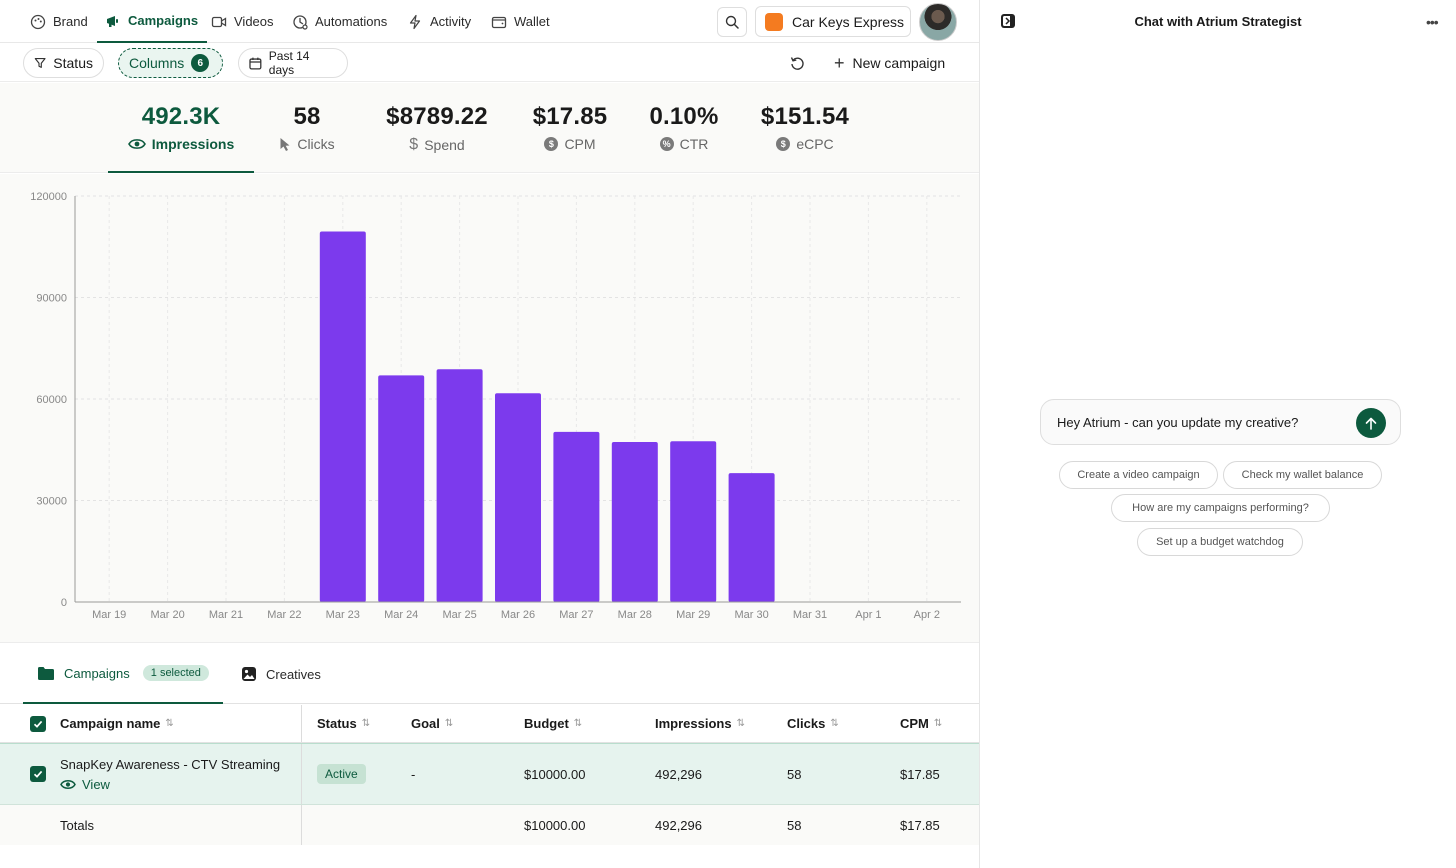 Image resolution: width=1456 pixels, height=868 pixels. Describe the element at coordinates (96, 784) in the screenshot. I see `view-label: View` at that location.